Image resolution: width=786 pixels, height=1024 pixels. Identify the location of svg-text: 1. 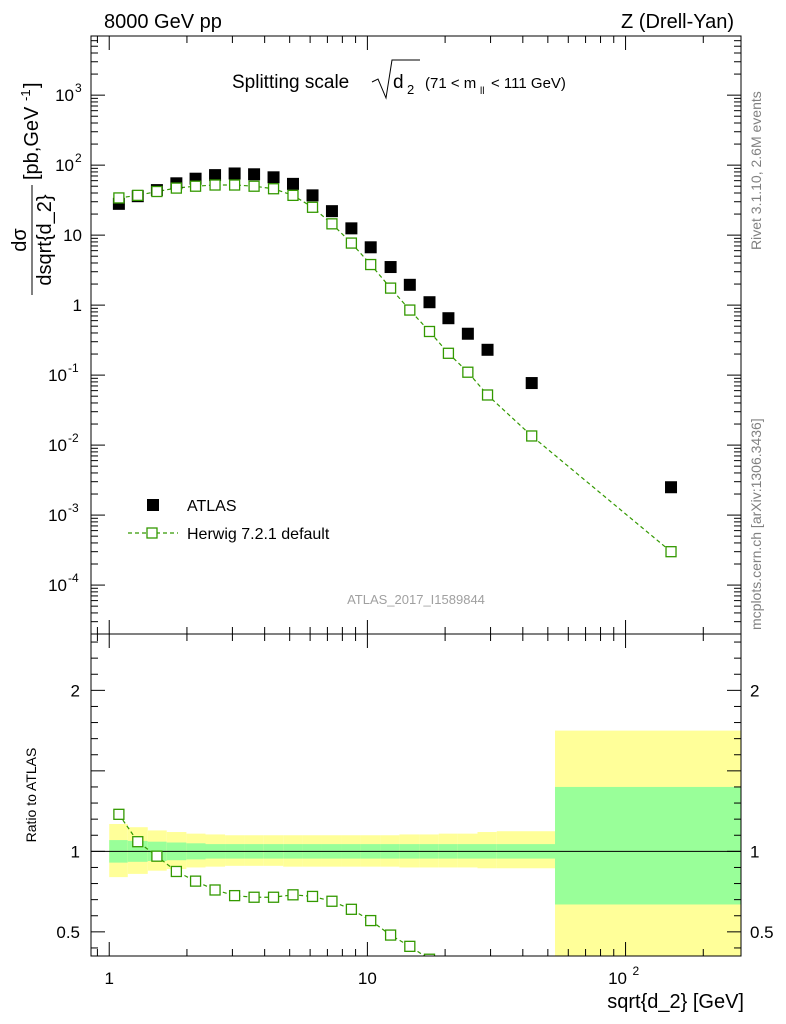
(77, 305).